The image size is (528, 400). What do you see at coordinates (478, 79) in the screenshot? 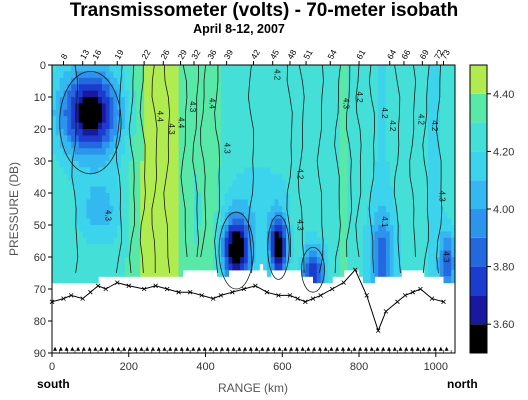
I see `colorbar-swatch` at bounding box center [478, 79].